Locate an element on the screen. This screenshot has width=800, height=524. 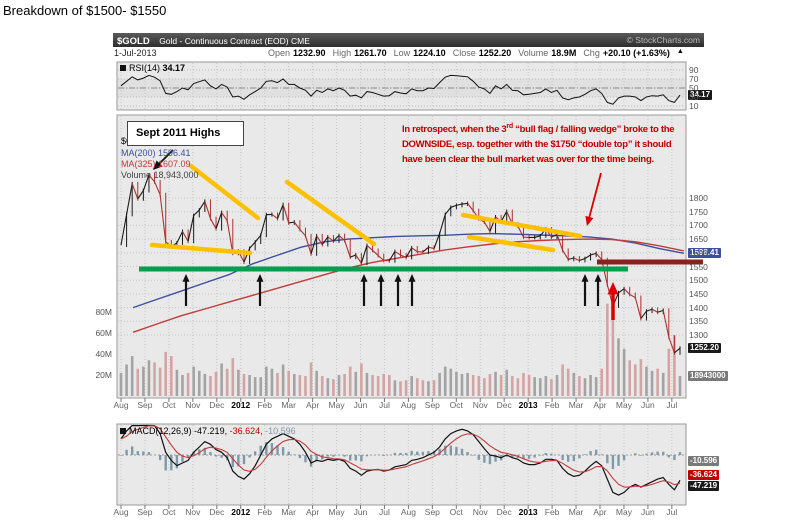
macd-legend-label: MACD(12,26,9) is located at coordinates (160, 431).